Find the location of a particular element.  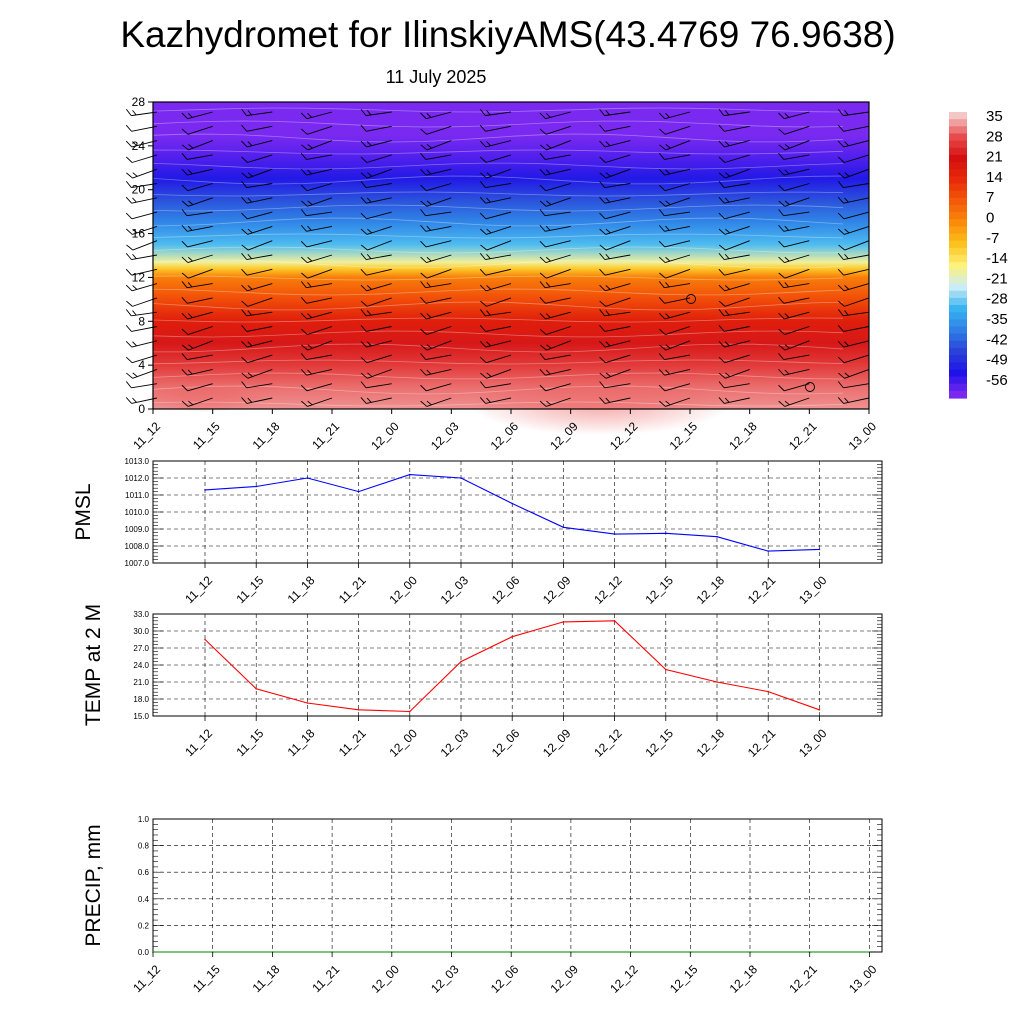

x-tick-label: 11_15 is located at coordinates (249, 589).